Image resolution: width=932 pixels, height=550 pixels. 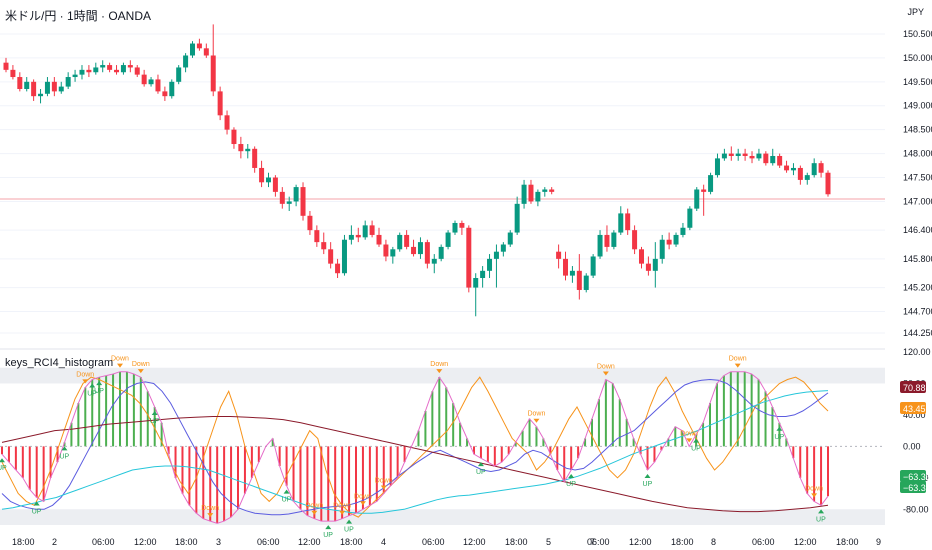 What do you see at coordinates (912, 446) in the screenshot?
I see `rci-tick-label: 0.00` at bounding box center [912, 446].